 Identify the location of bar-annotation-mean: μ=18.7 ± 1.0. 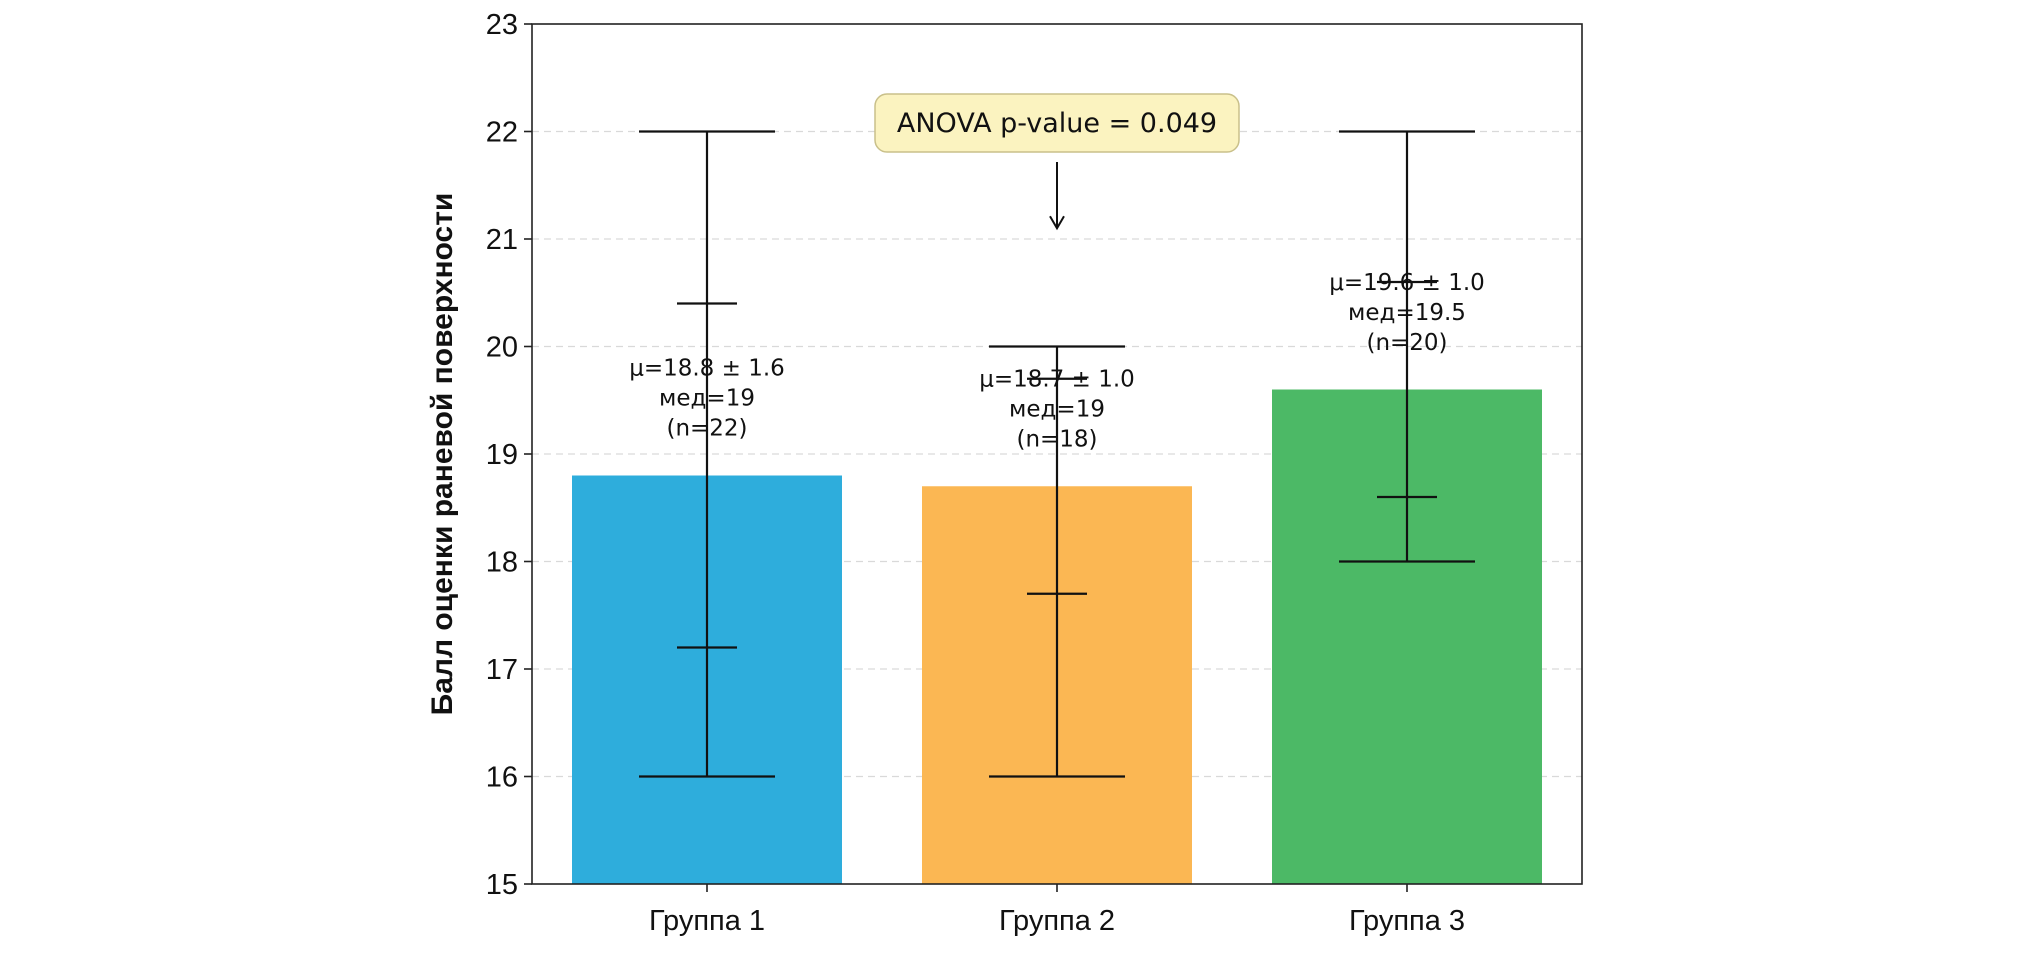
(1057, 379).